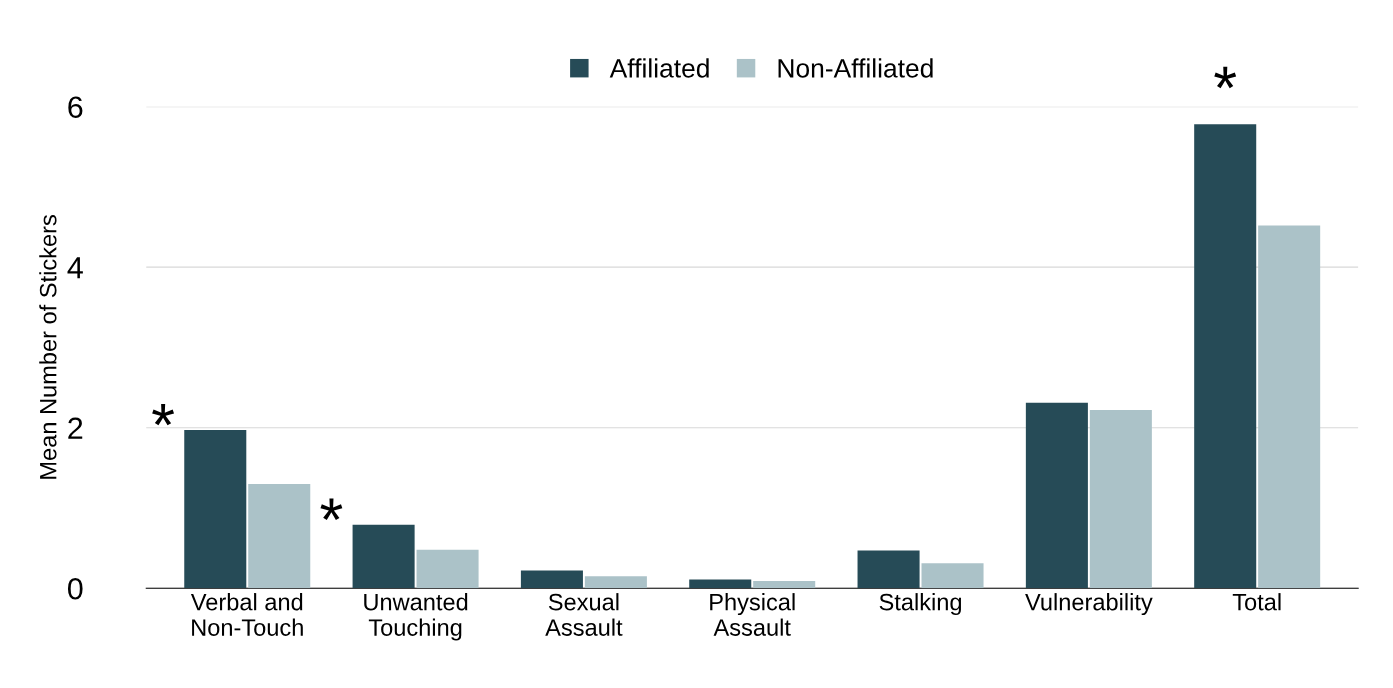 The image size is (1393, 688). I want to click on y-axis-title: Mean Number of Stickers, so click(48, 347).